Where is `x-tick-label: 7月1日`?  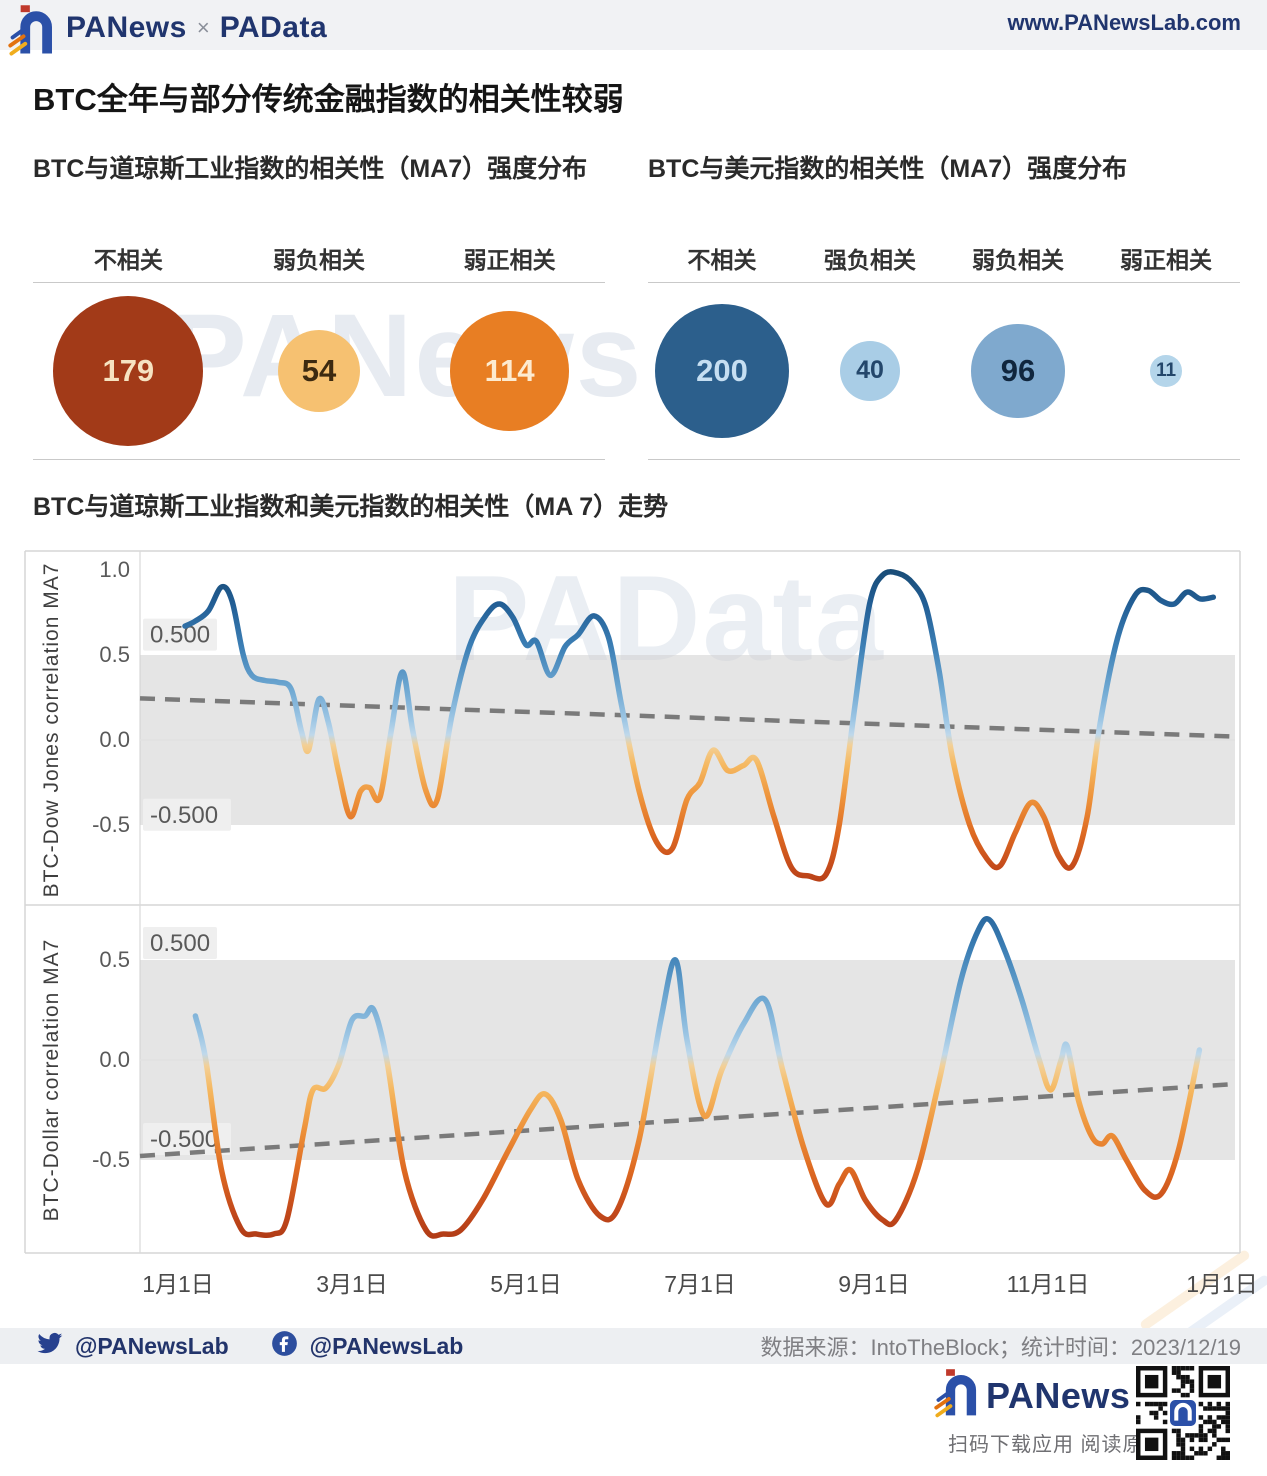 x-tick-label: 7月1日 is located at coordinates (700, 1284).